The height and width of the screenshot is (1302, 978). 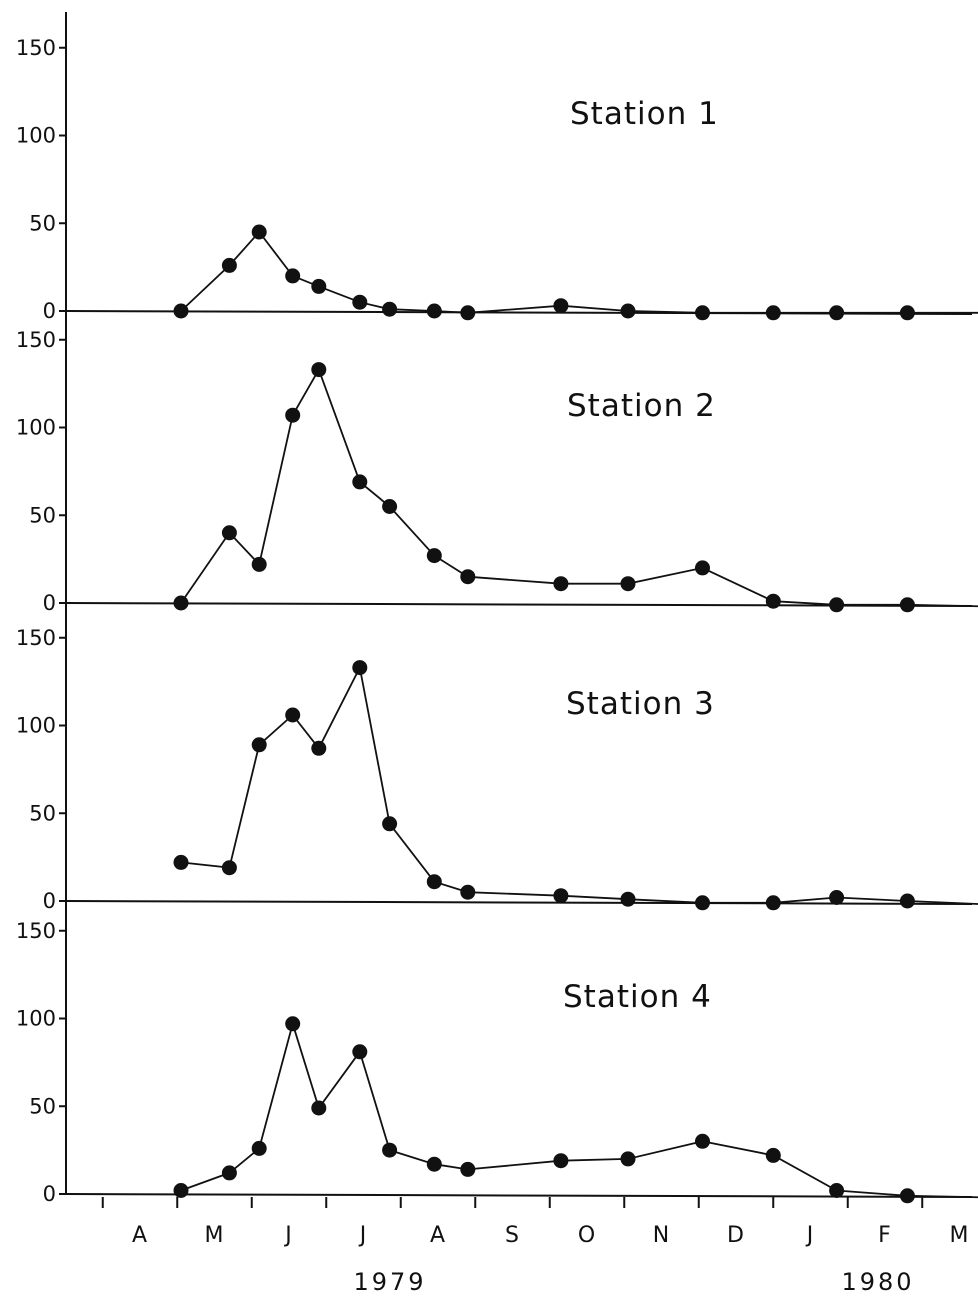 What do you see at coordinates (885, 1235) in the screenshot?
I see `month-label: F` at bounding box center [885, 1235].